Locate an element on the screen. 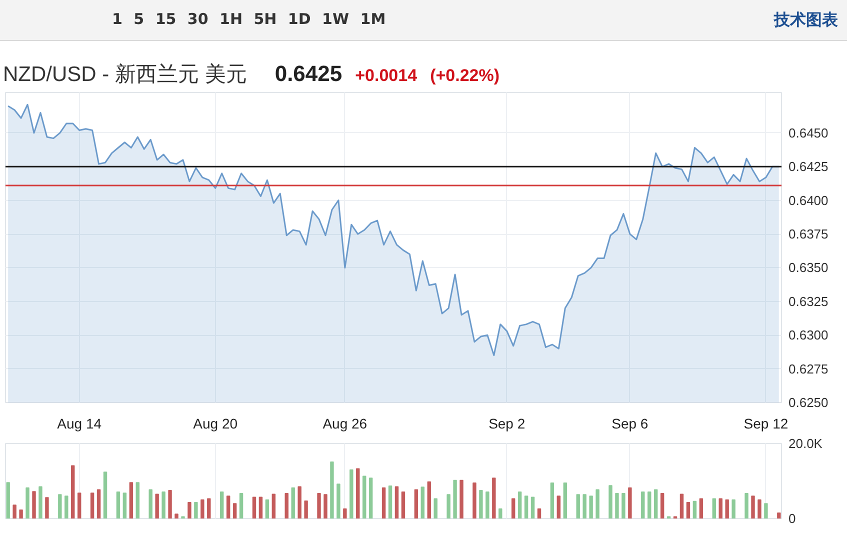 Image resolution: width=847 pixels, height=538 pixels. x-tick-label: Sep 12 is located at coordinates (766, 424).